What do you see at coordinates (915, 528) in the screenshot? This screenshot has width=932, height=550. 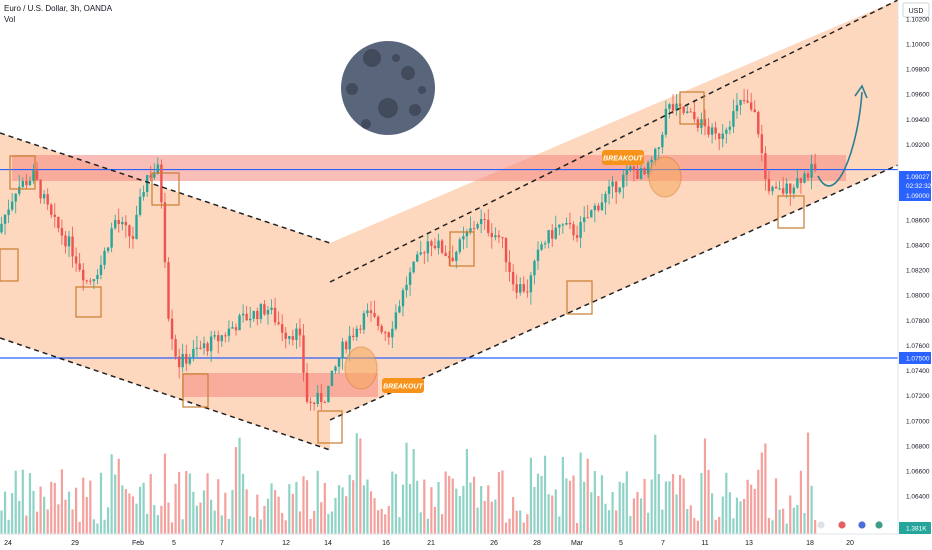 I see `volume-badge` at bounding box center [915, 528].